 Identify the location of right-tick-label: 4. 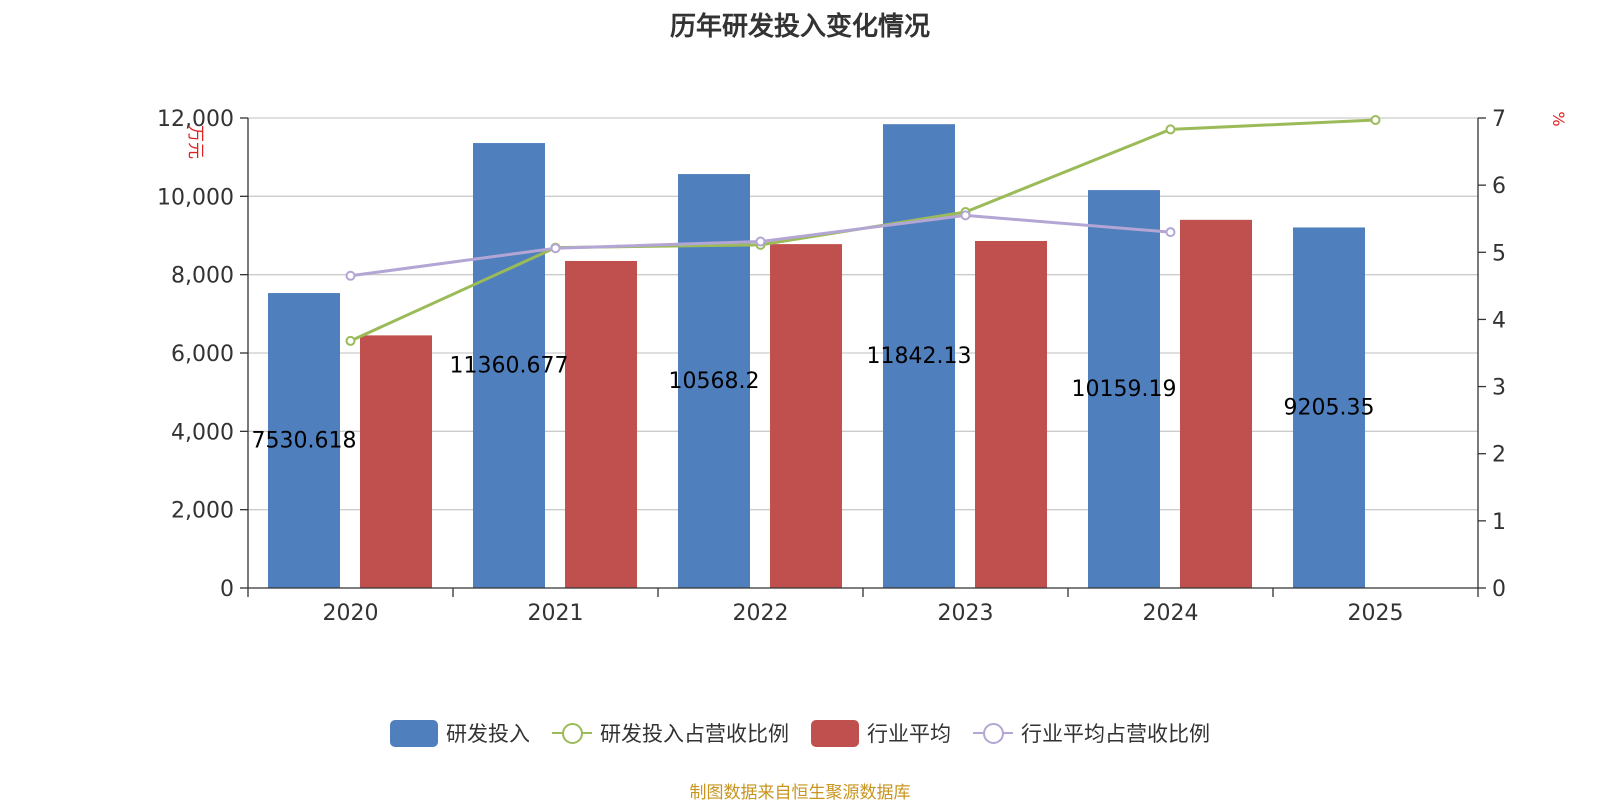
(1499, 320).